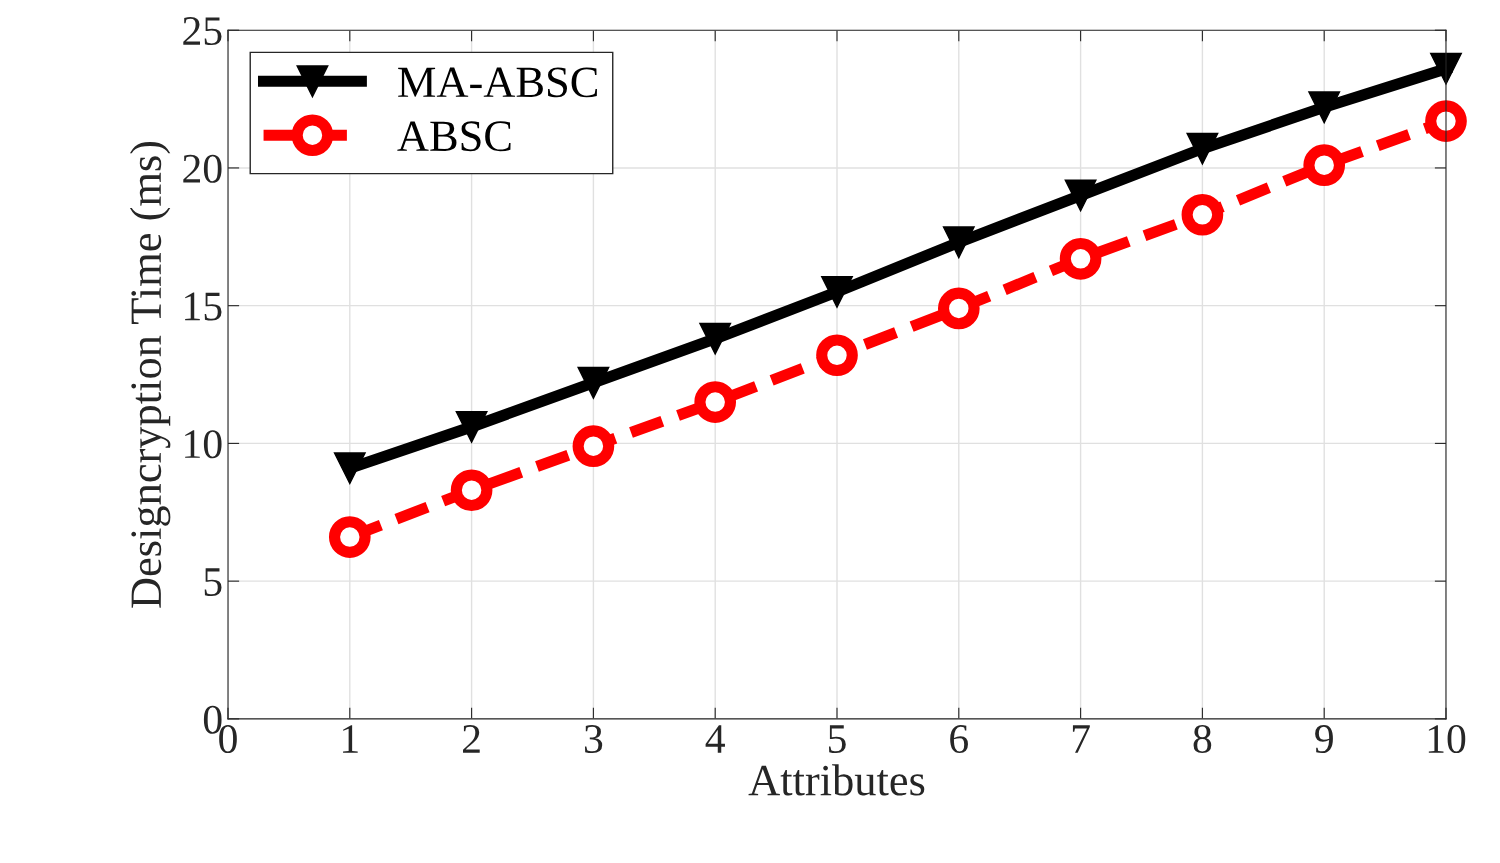  What do you see at coordinates (593, 739) in the screenshot?
I see `x-tick-label: 3` at bounding box center [593, 739].